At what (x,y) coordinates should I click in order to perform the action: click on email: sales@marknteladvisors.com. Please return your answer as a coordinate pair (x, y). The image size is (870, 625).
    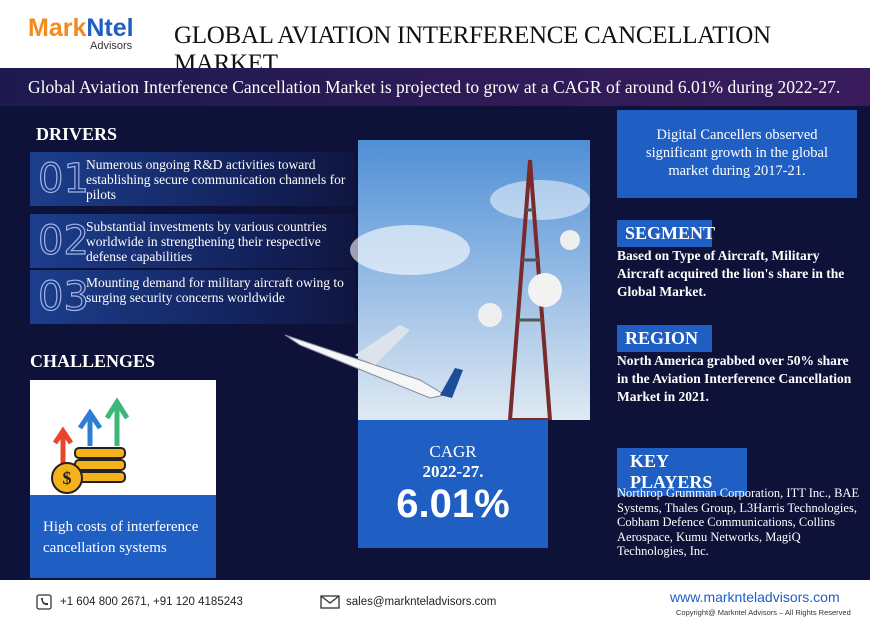
    Looking at the image, I should click on (421, 602).